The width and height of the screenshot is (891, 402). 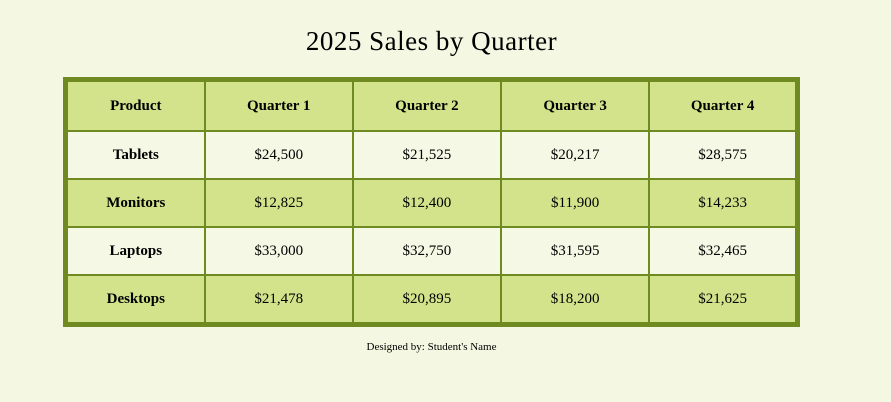 What do you see at coordinates (723, 251) in the screenshot?
I see `cell-laptops-q4: $32,465` at bounding box center [723, 251].